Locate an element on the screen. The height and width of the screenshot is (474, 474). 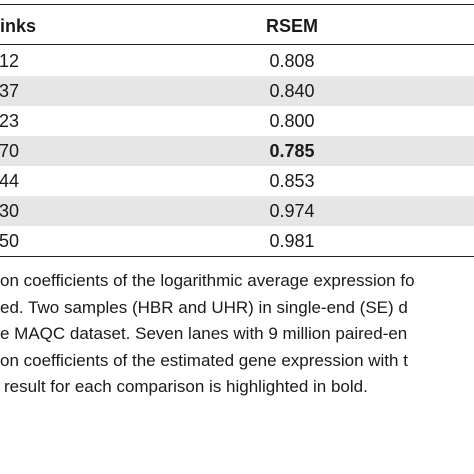
table-bottom-rule is located at coordinates (237, 256).